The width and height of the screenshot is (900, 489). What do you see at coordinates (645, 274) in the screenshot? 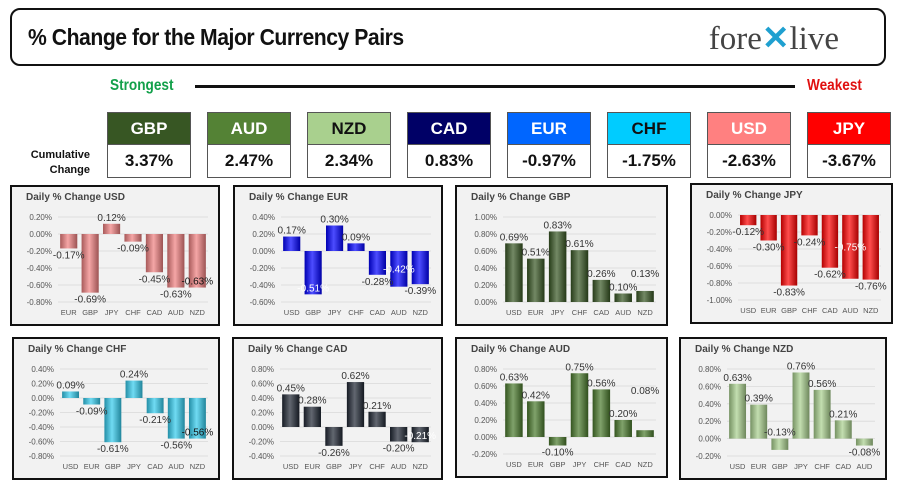
I see `data-label: 0.13%` at bounding box center [645, 274].